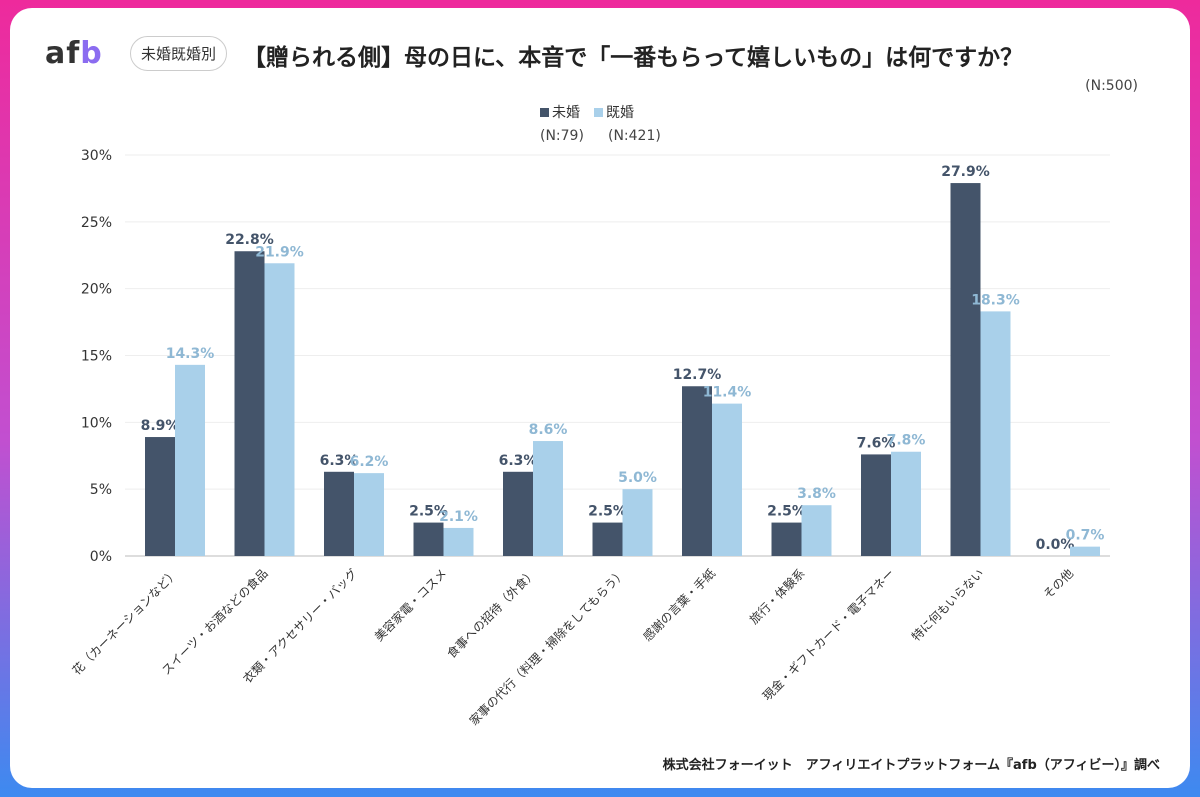  I want to click on data-label: 27.9%, so click(965, 172).